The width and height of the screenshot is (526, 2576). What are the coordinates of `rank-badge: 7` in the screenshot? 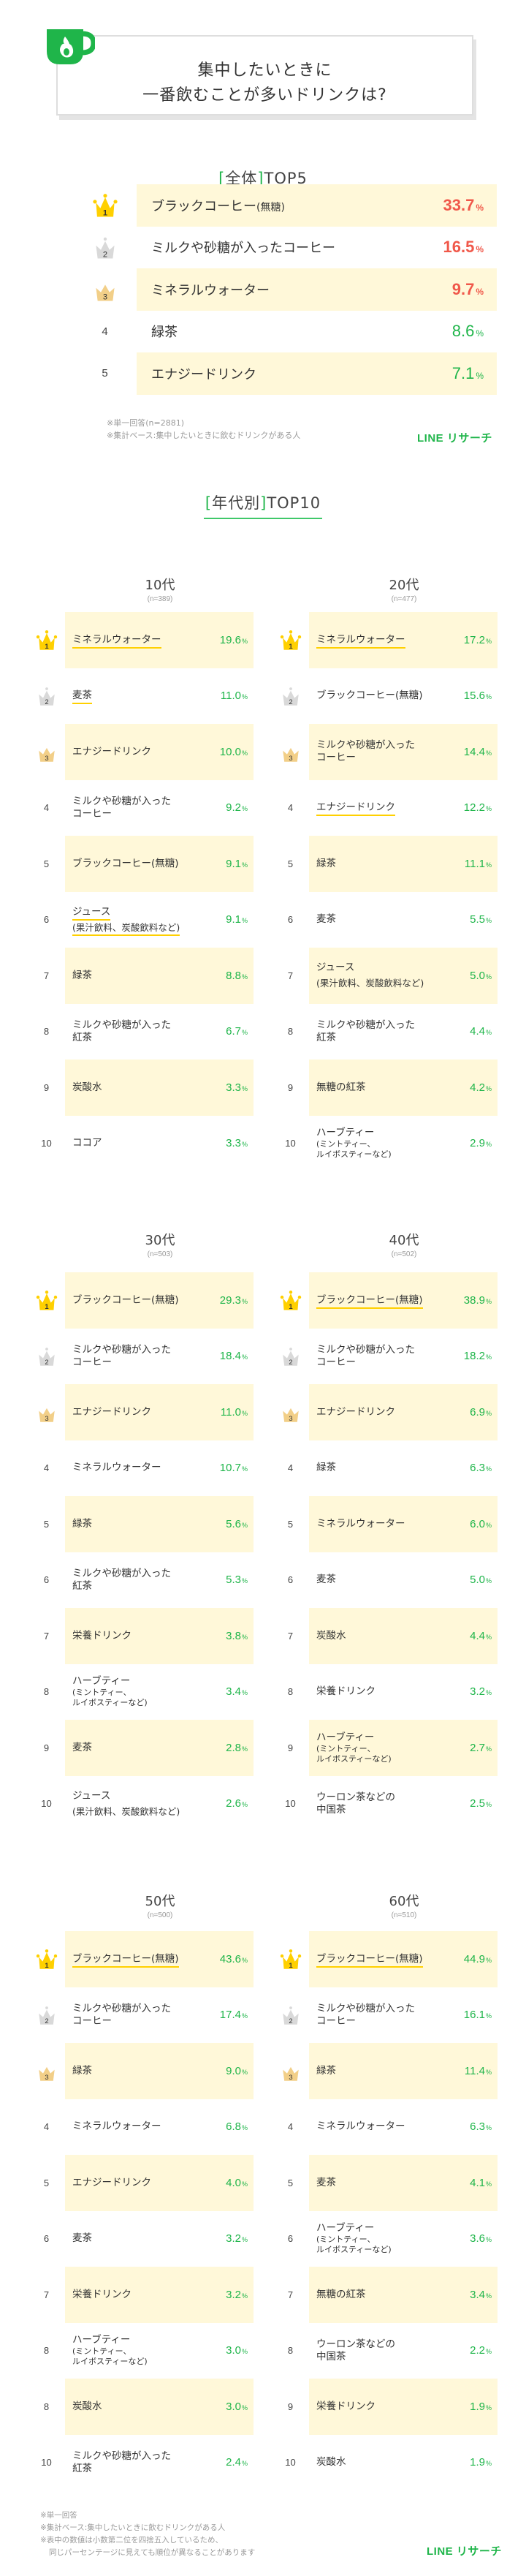 It's located at (46, 1636).